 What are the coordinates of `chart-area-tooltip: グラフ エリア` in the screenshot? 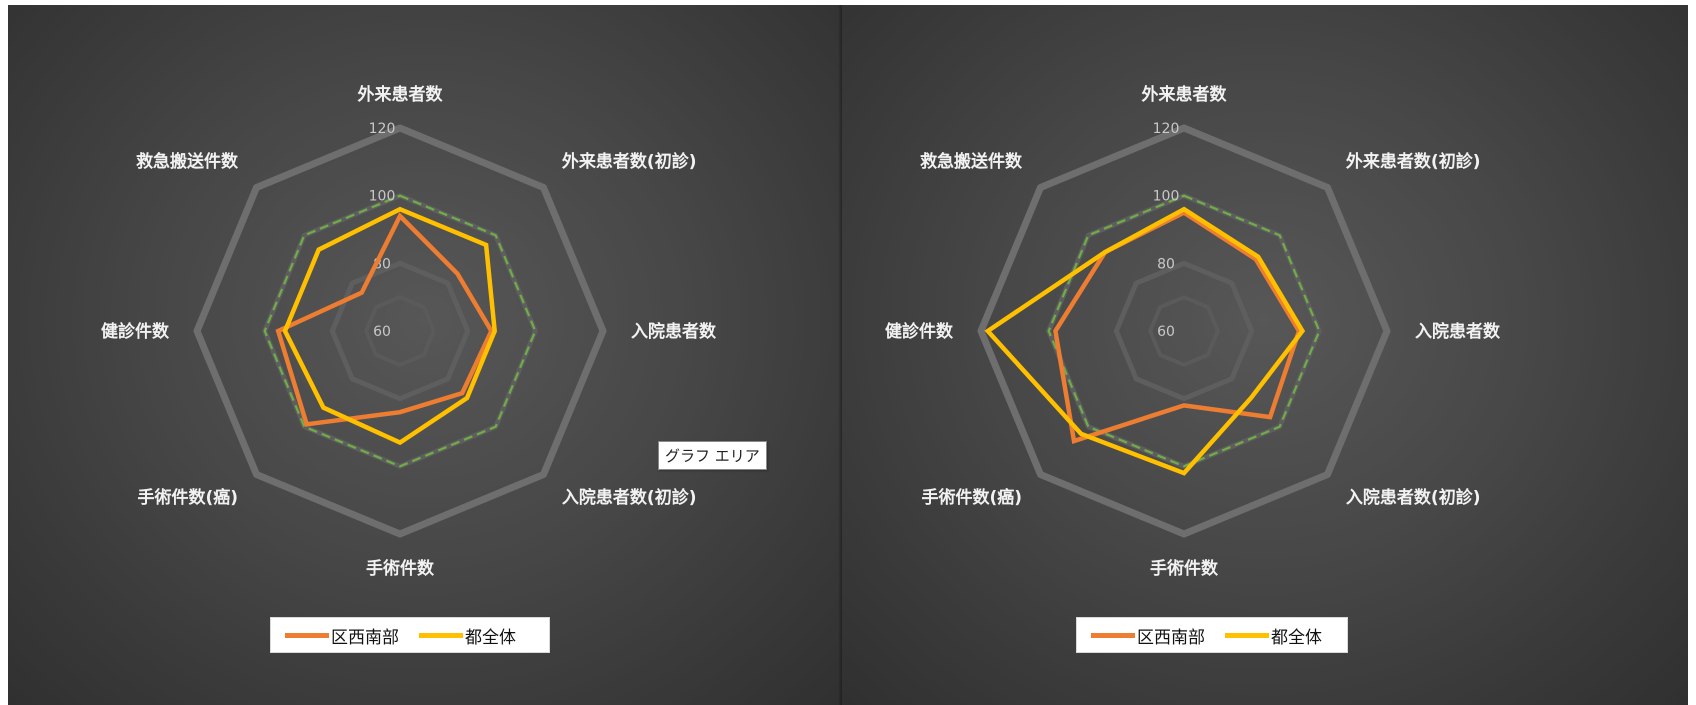 It's located at (712, 455).